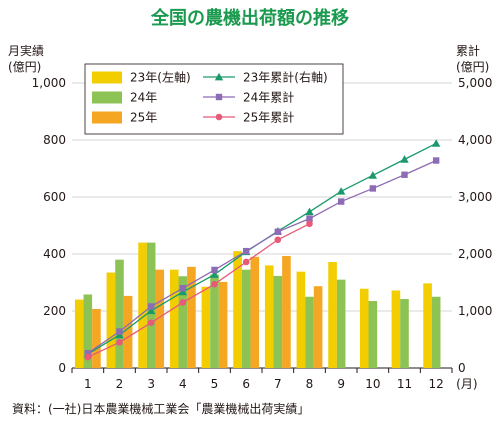 The image size is (500, 425). I want to click on legend-label-bar-1: 23年(左軸), so click(160, 77).